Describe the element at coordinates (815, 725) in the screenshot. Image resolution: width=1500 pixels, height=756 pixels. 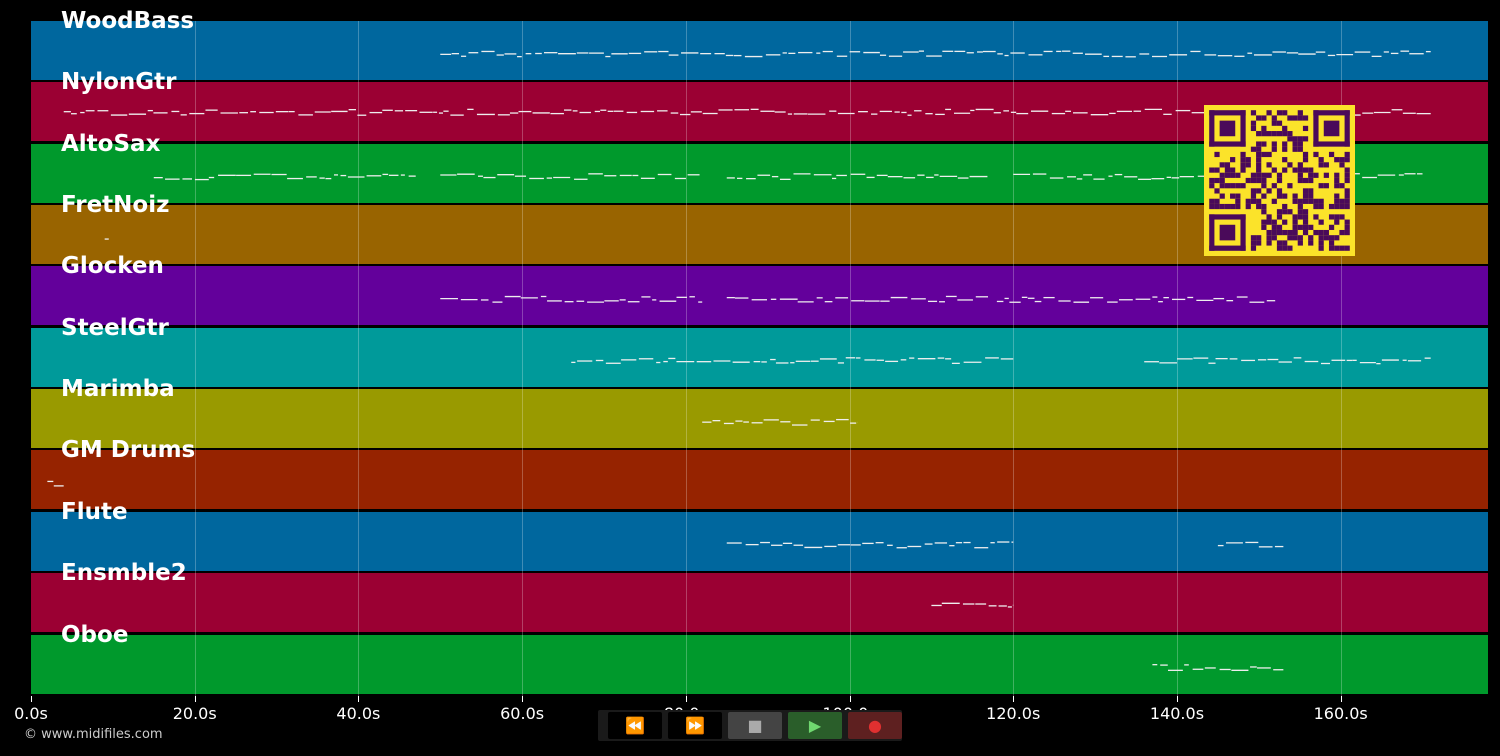
I see `play-button: ▶` at that location.